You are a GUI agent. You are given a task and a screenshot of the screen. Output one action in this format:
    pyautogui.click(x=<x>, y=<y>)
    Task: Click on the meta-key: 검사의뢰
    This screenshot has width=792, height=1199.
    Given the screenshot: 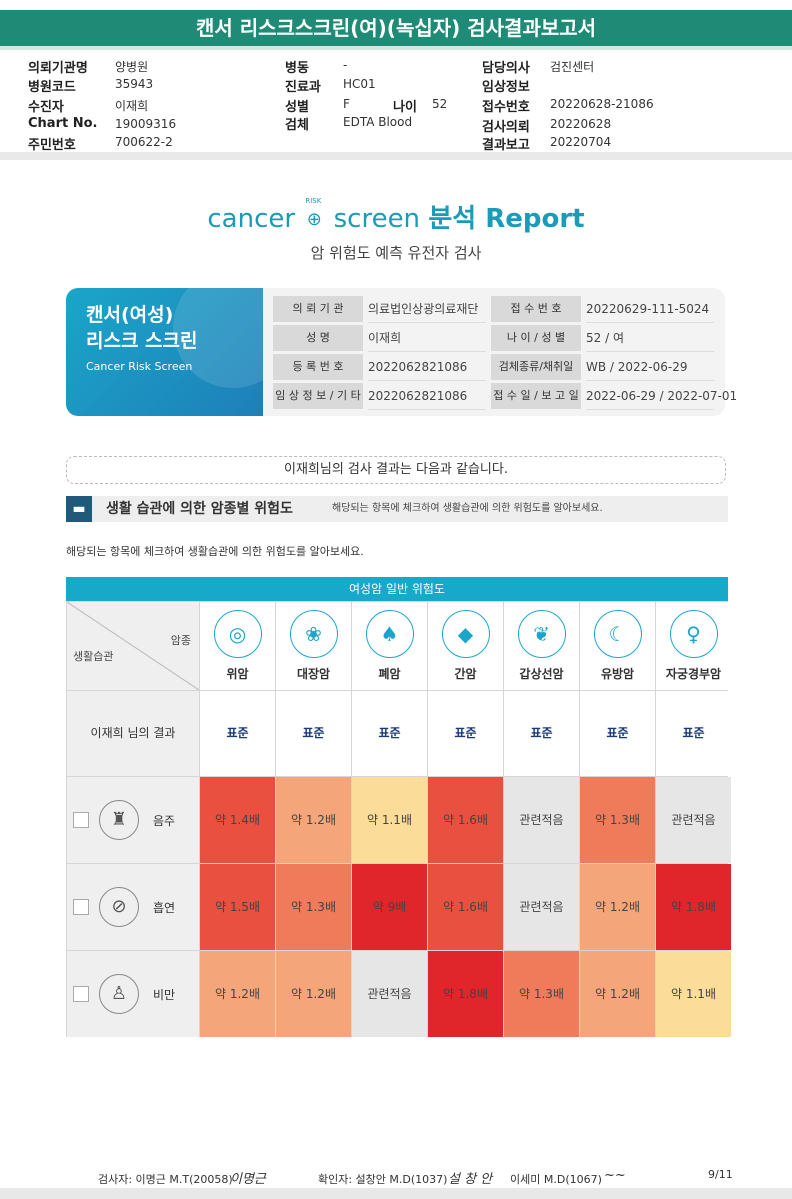 What is the action you would take?
    pyautogui.click(x=506, y=127)
    